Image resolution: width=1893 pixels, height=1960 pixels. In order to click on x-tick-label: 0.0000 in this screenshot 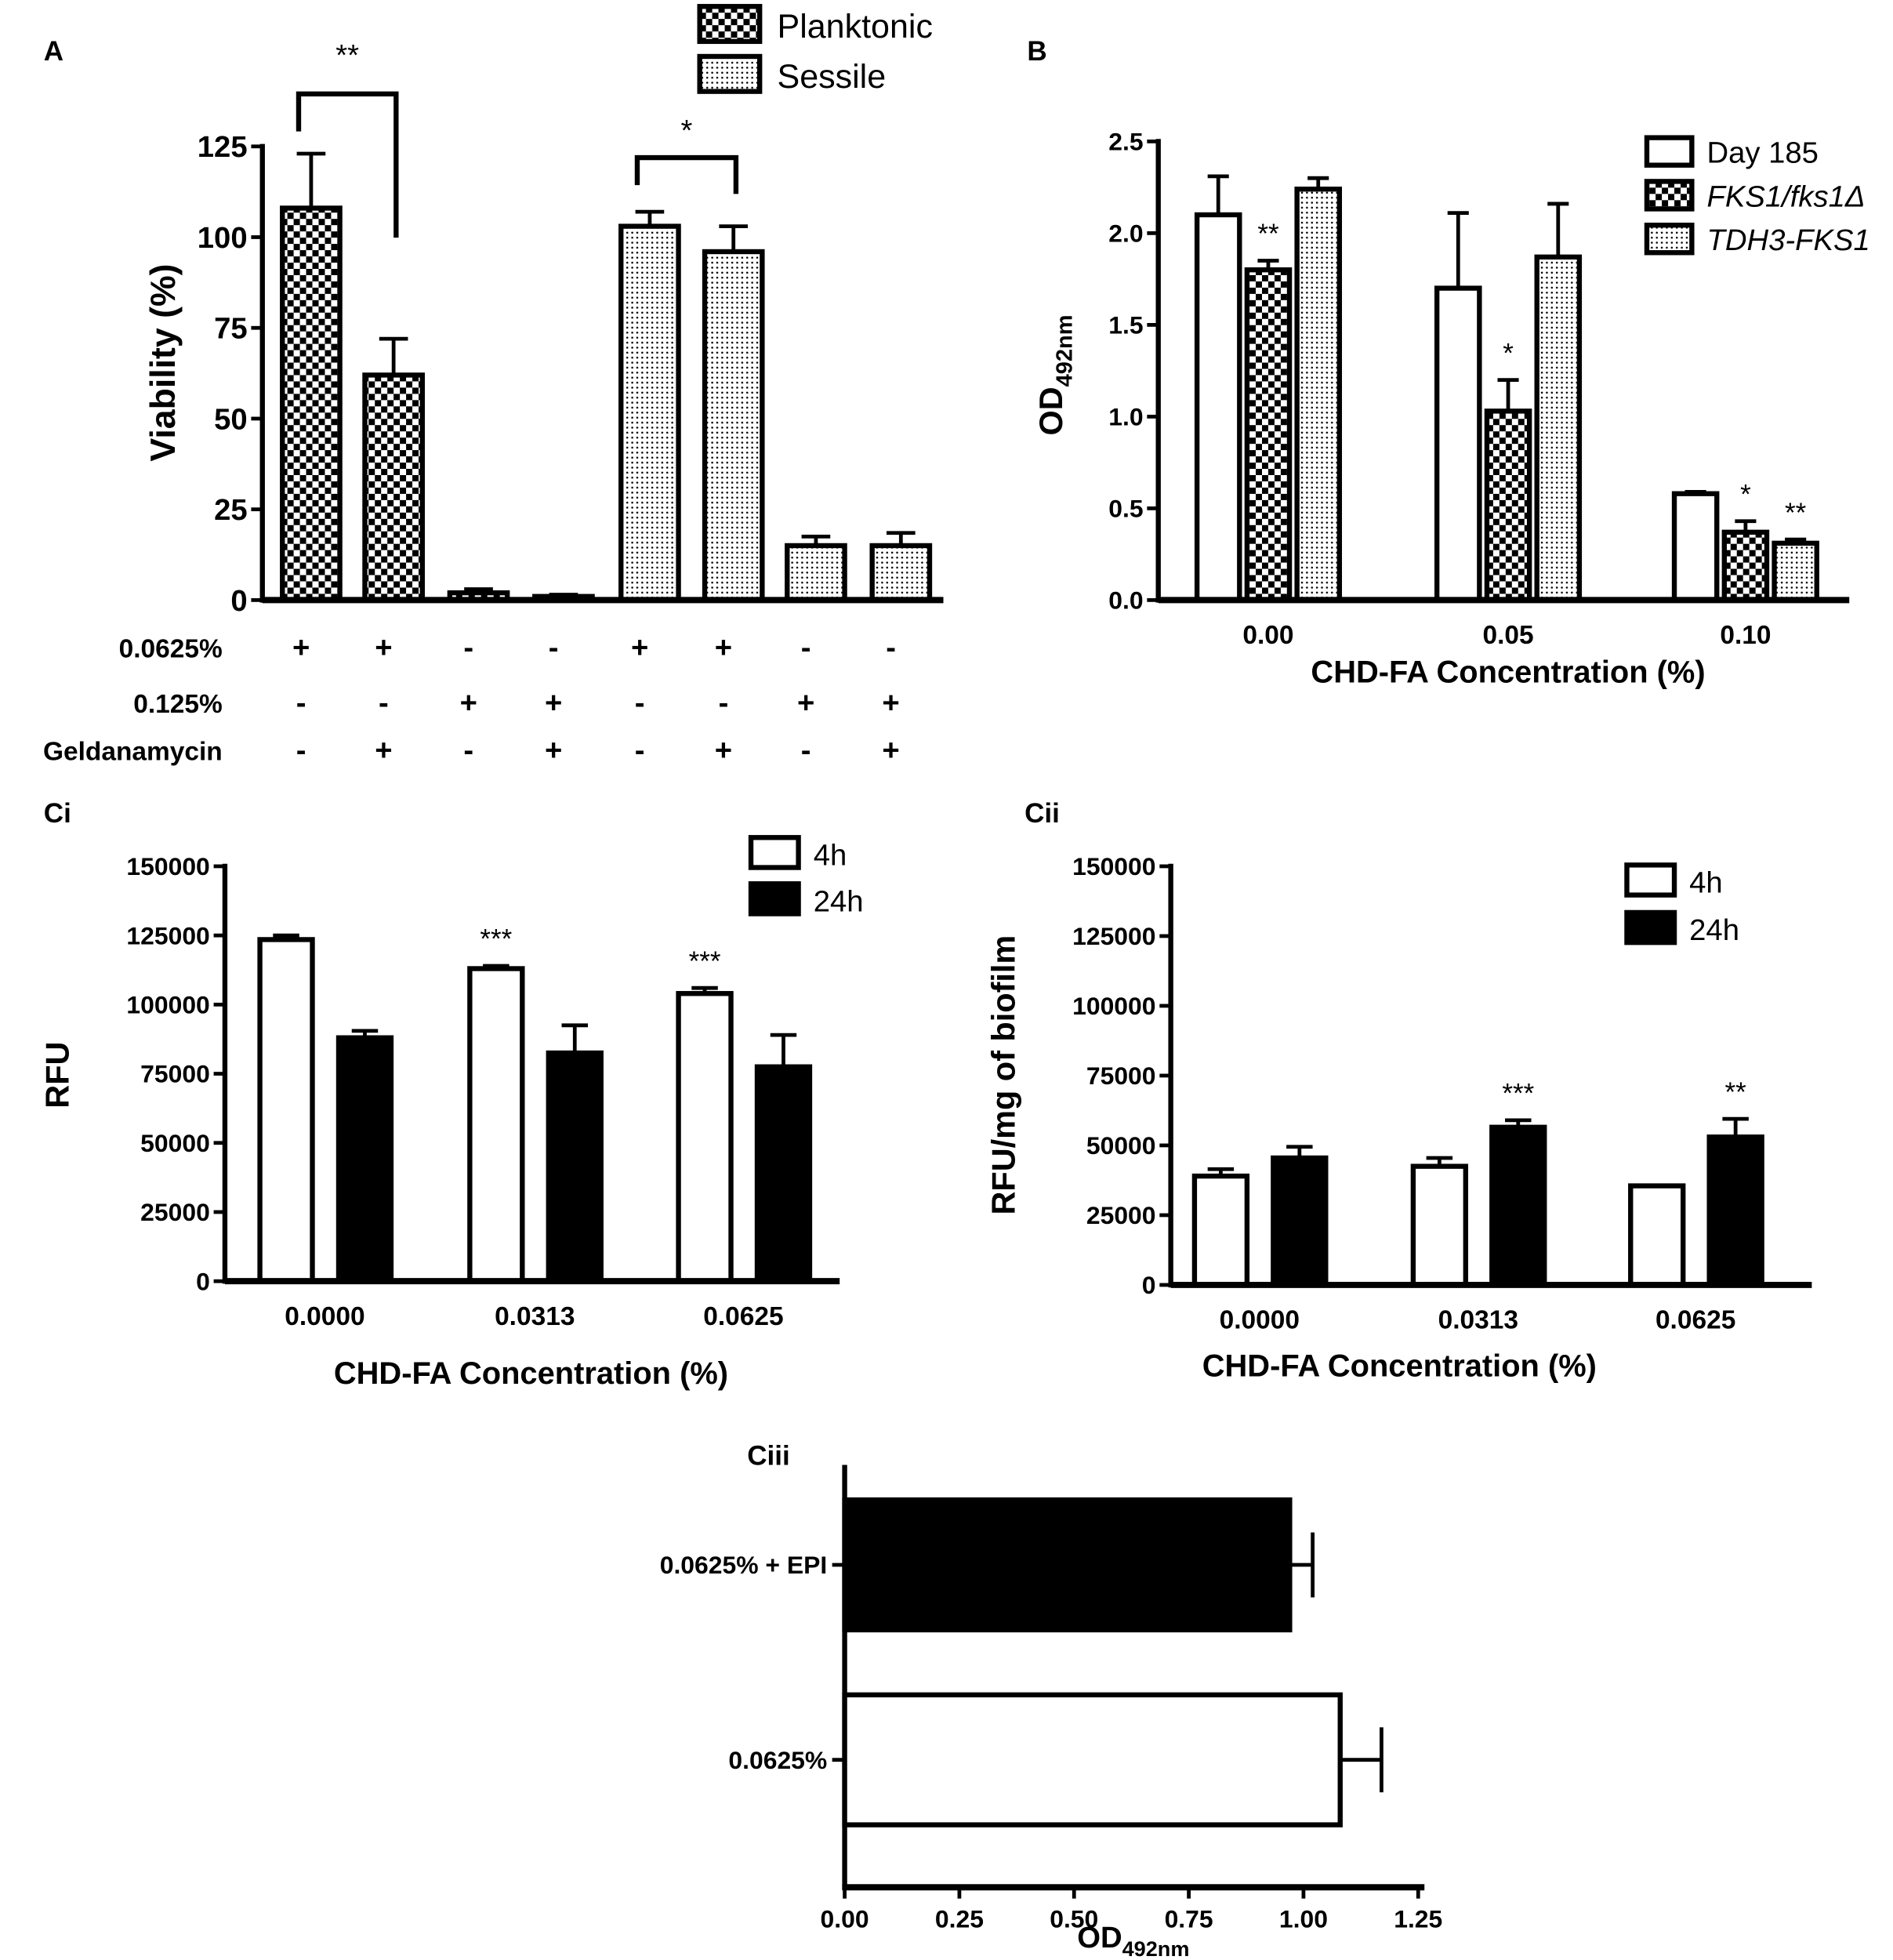, I will do `click(1260, 1320)`.